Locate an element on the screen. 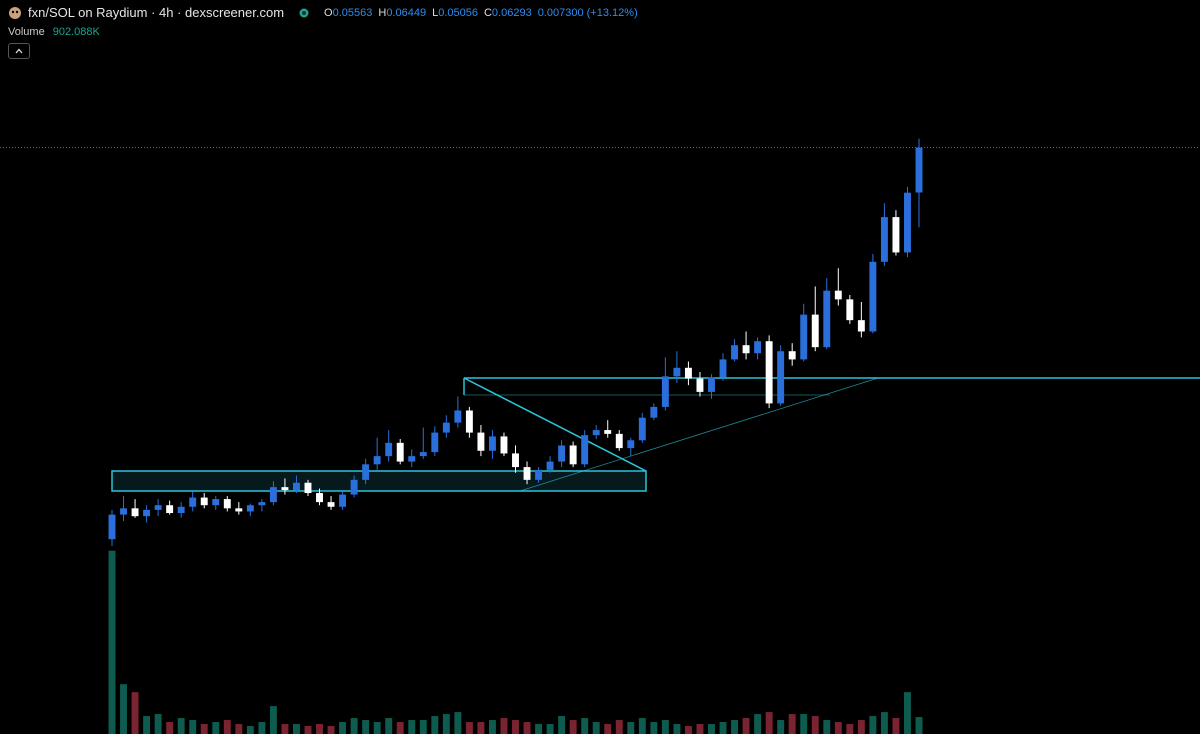  volume-value: 902.088K is located at coordinates (76, 32).